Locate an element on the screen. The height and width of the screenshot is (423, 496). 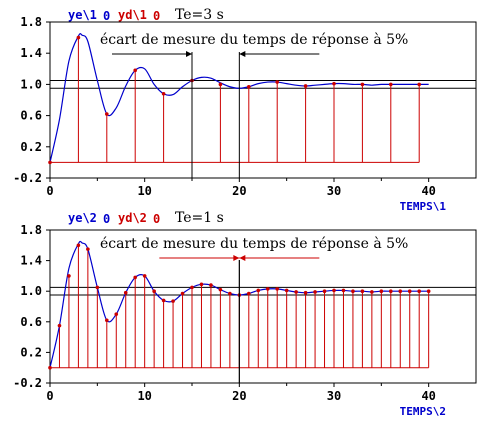
sampling-period-label: Te=1 s is located at coordinates (199, 218).